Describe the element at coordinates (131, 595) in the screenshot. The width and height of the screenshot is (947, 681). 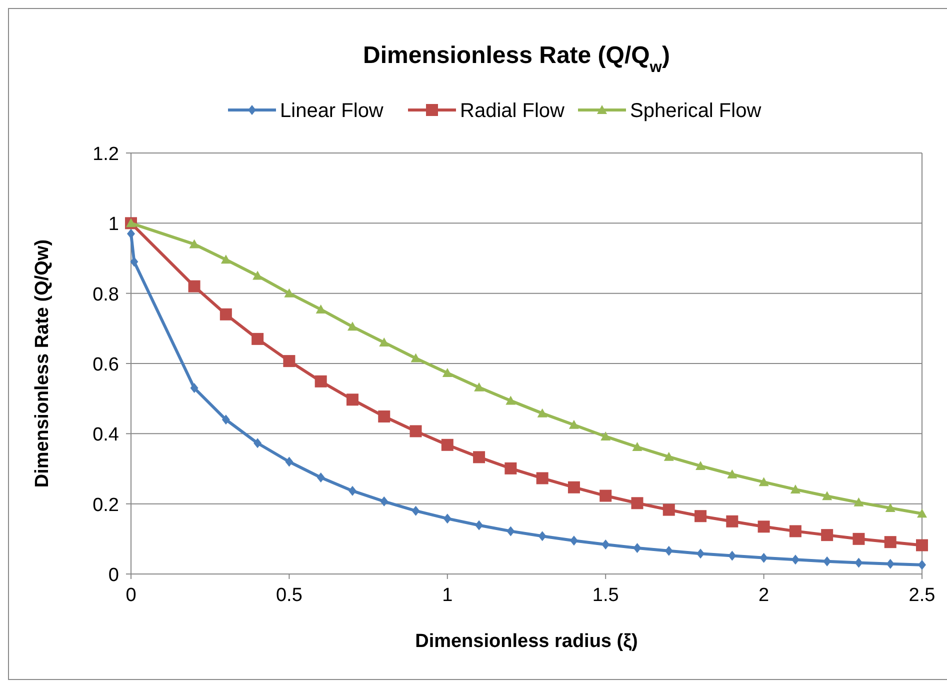
I see `x-tick-label: 0` at that location.